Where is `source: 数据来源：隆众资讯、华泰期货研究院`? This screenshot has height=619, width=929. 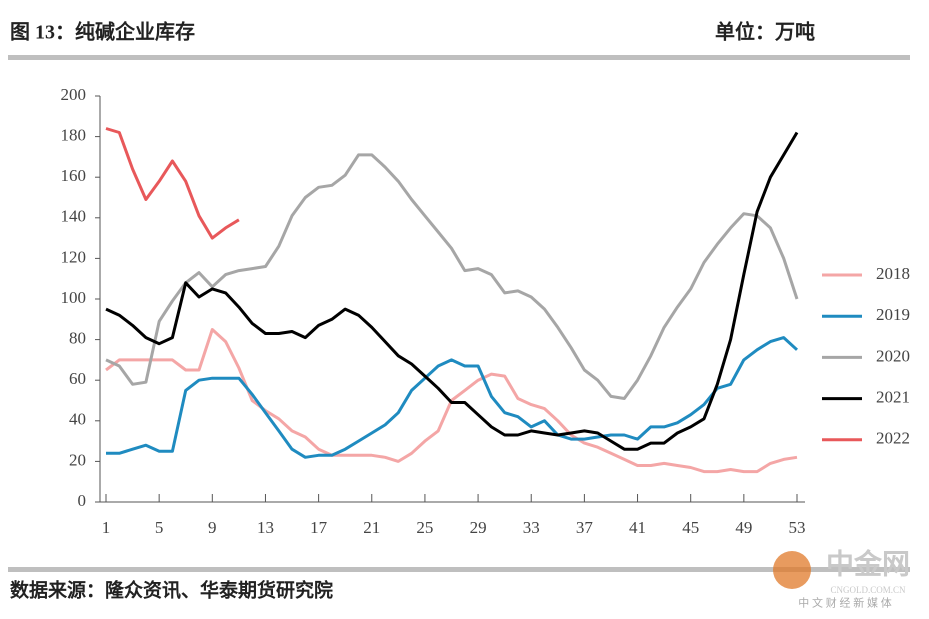 source: 数据来源：隆众资讯、华泰期货研究院 is located at coordinates (171, 589).